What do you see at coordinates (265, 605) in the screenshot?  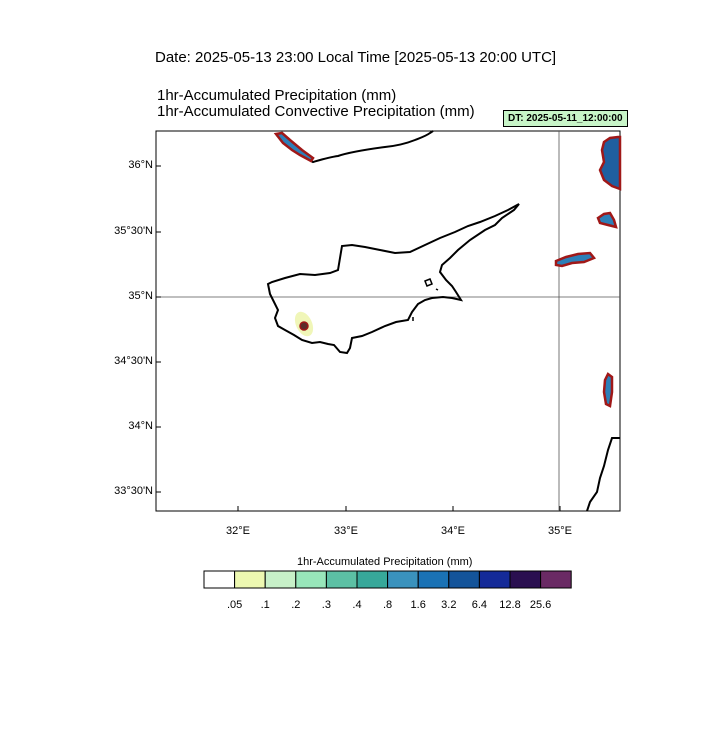 I see `colorbar-label: .1` at bounding box center [265, 605].